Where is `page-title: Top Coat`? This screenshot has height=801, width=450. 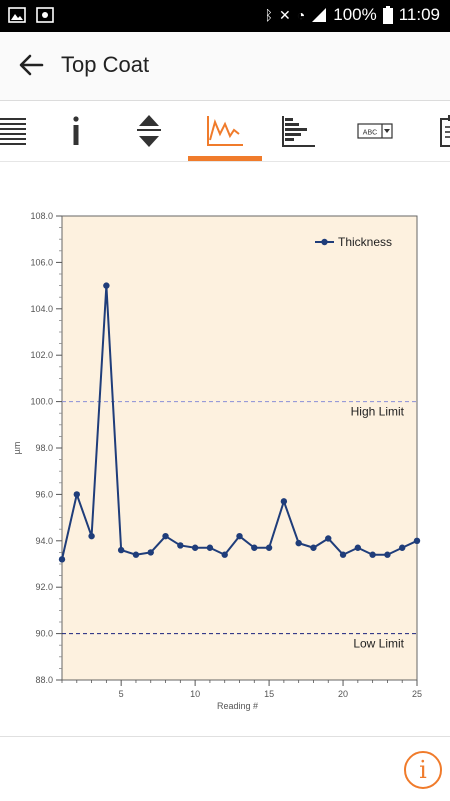
page-title: Top Coat is located at coordinates (105, 64).